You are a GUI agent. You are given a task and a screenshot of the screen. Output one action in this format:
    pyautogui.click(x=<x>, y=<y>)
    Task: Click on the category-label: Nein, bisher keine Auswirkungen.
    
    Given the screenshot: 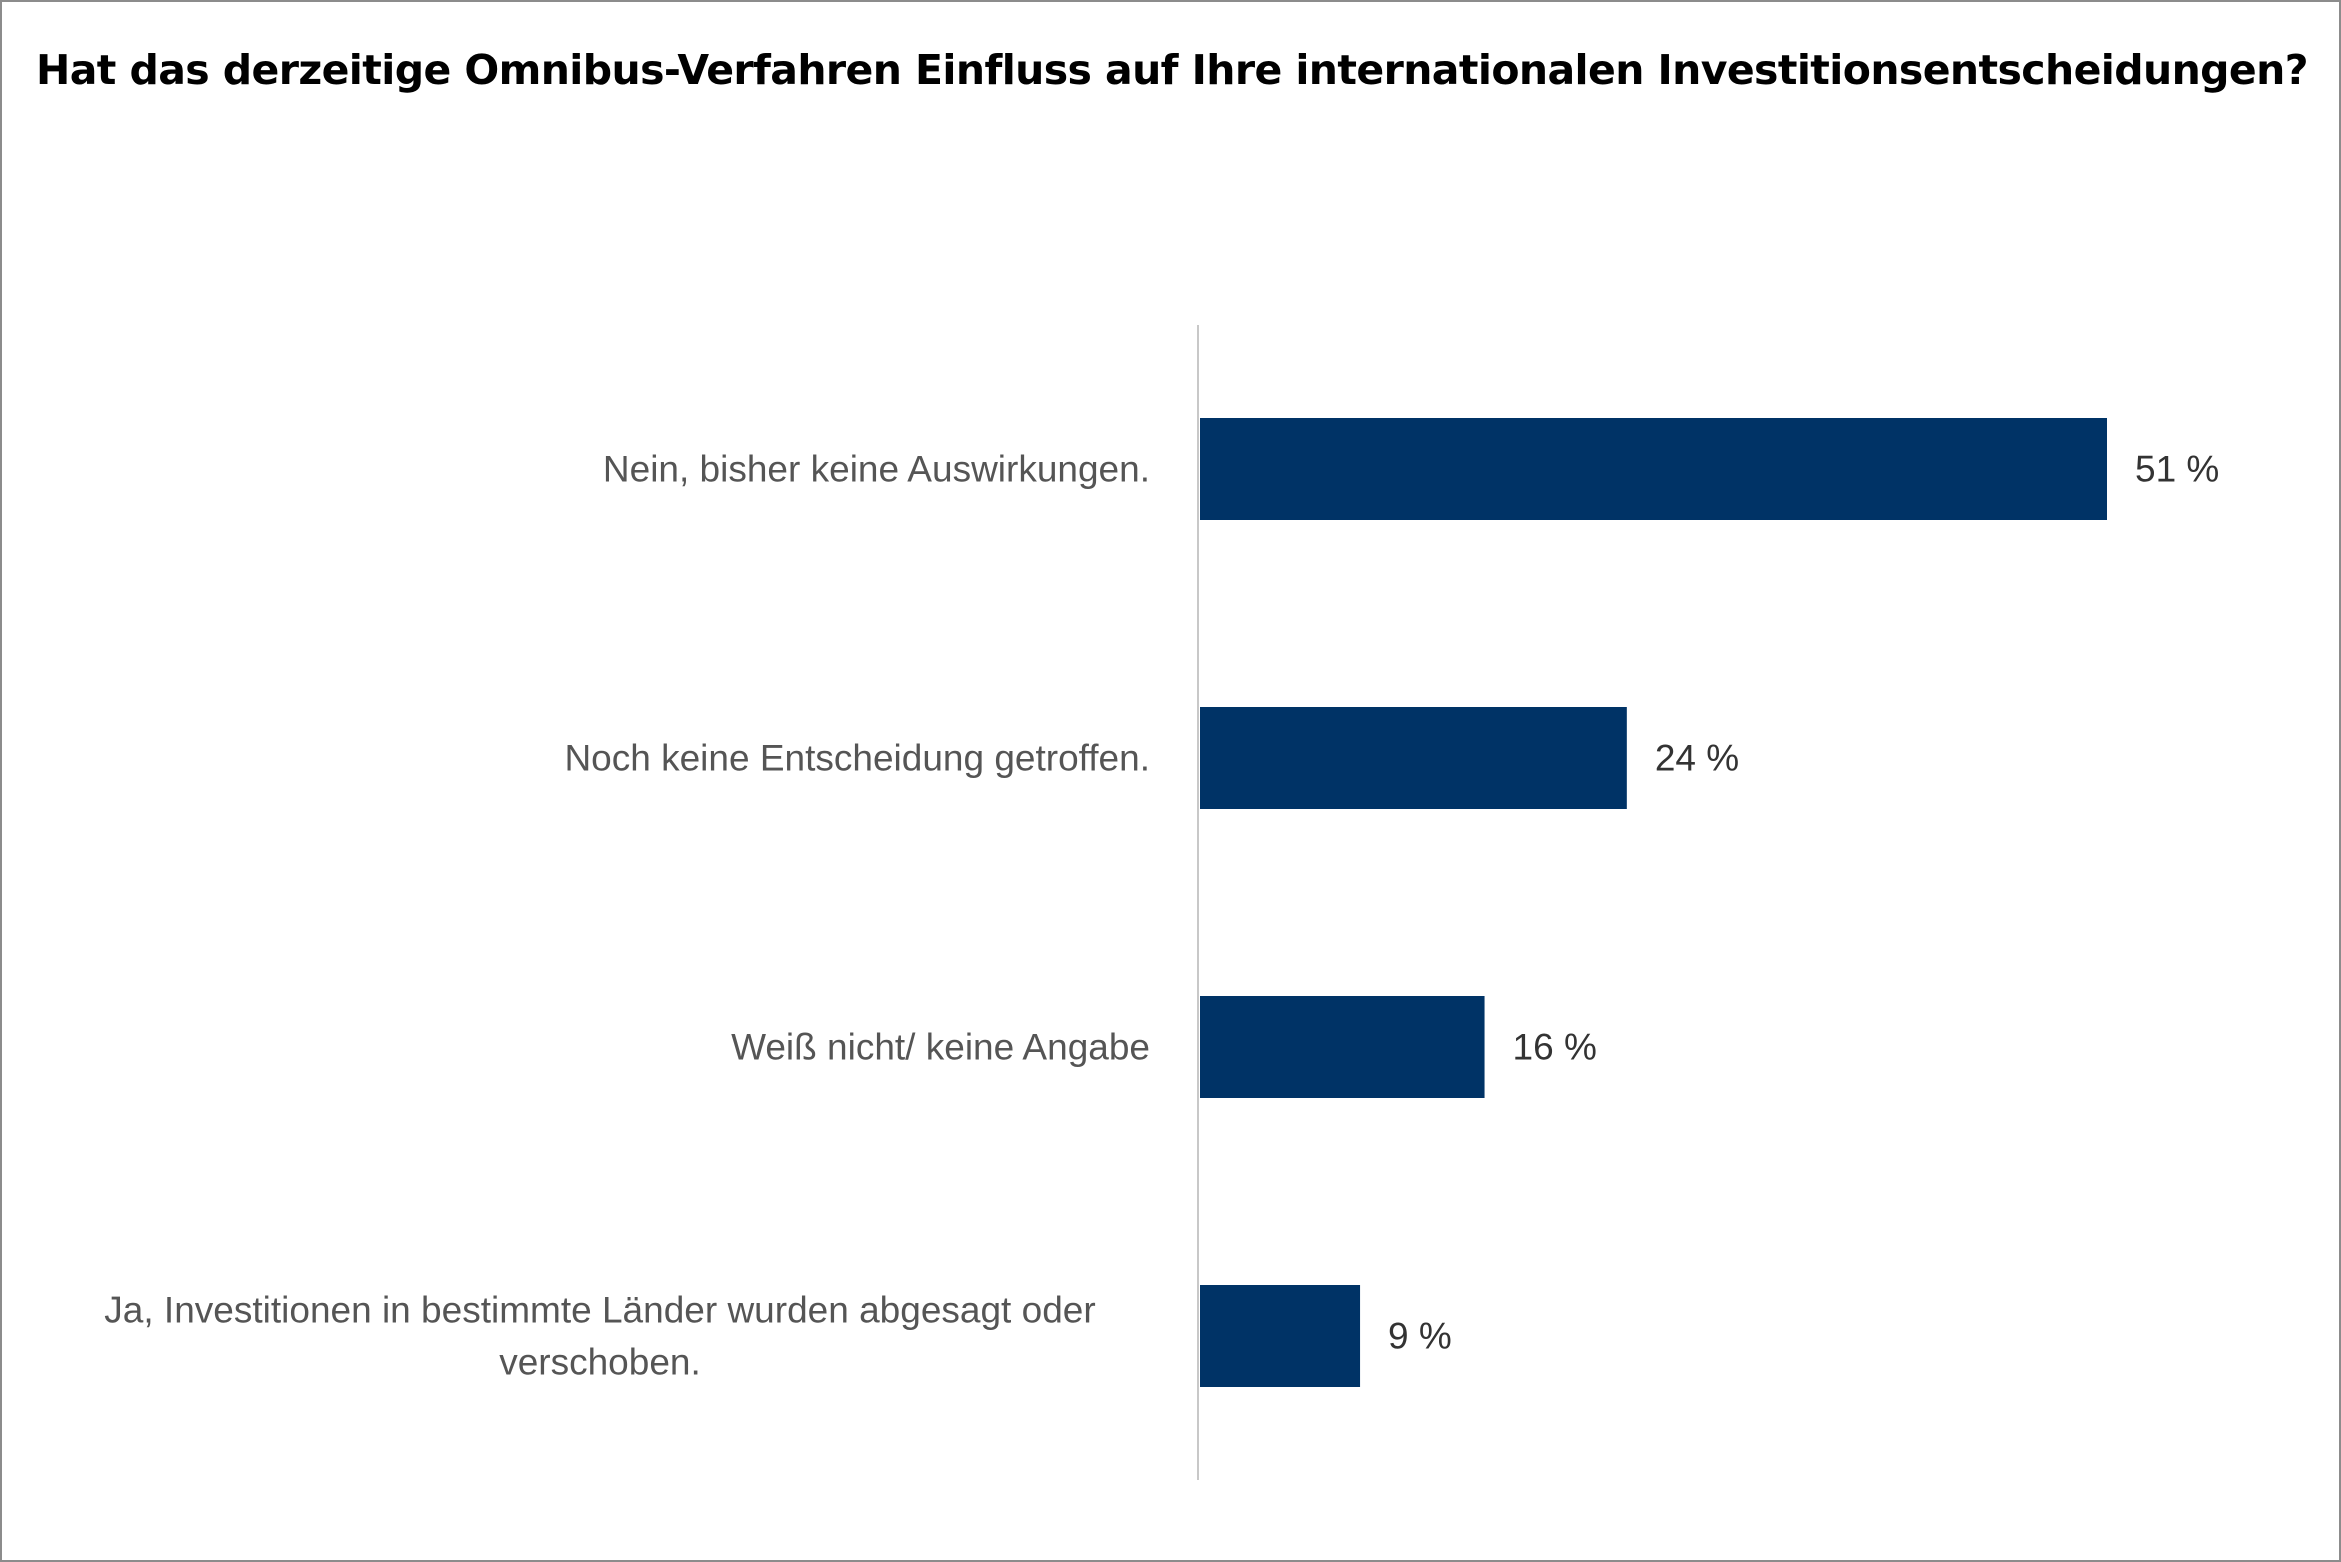 What is the action you would take?
    pyautogui.click(x=876, y=469)
    